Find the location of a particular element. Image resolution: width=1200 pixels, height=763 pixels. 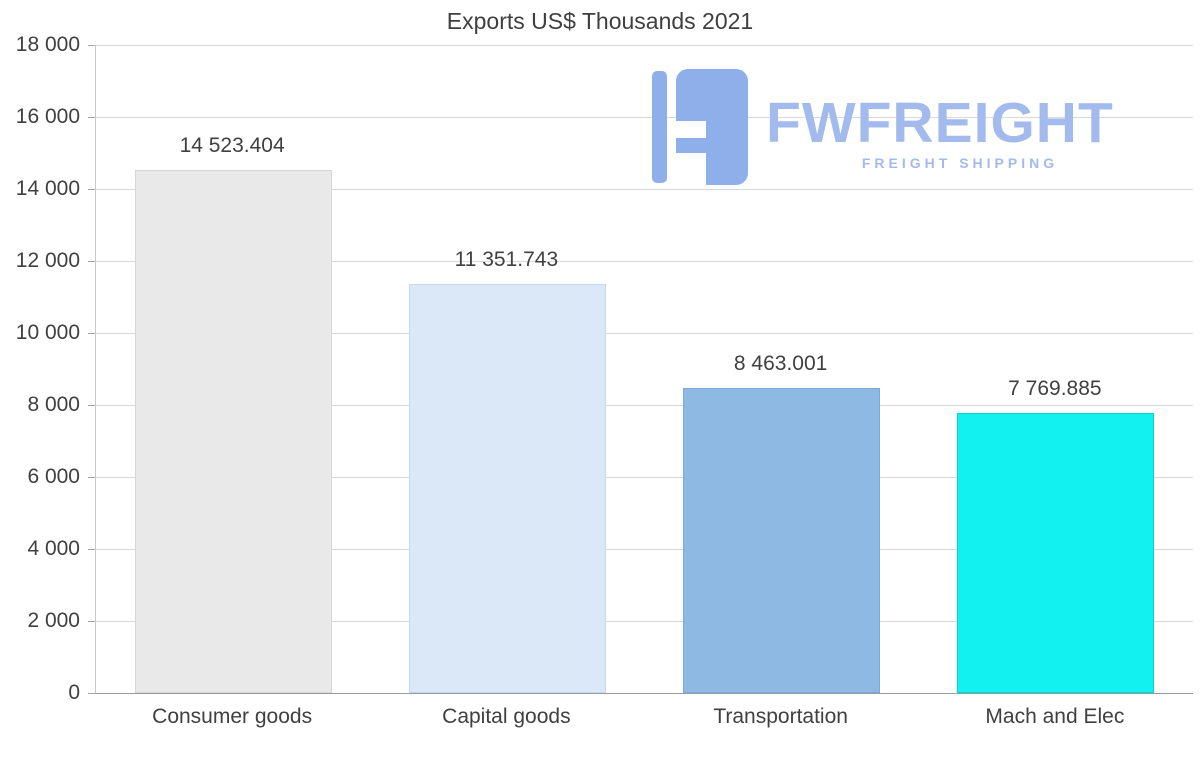

fwfreight-logo-icon is located at coordinates (700, 127).